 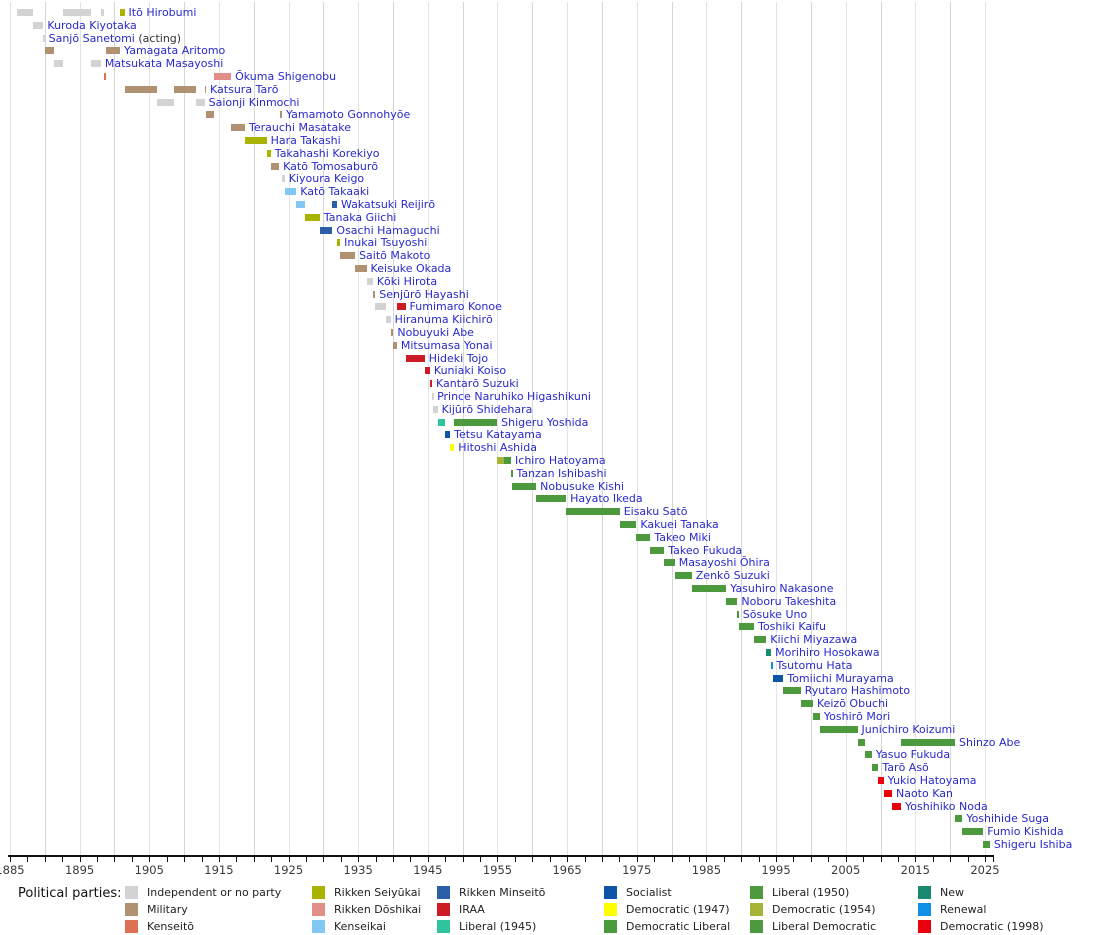 I want to click on pm-label: Takahashi Korekiyo, so click(x=327, y=153).